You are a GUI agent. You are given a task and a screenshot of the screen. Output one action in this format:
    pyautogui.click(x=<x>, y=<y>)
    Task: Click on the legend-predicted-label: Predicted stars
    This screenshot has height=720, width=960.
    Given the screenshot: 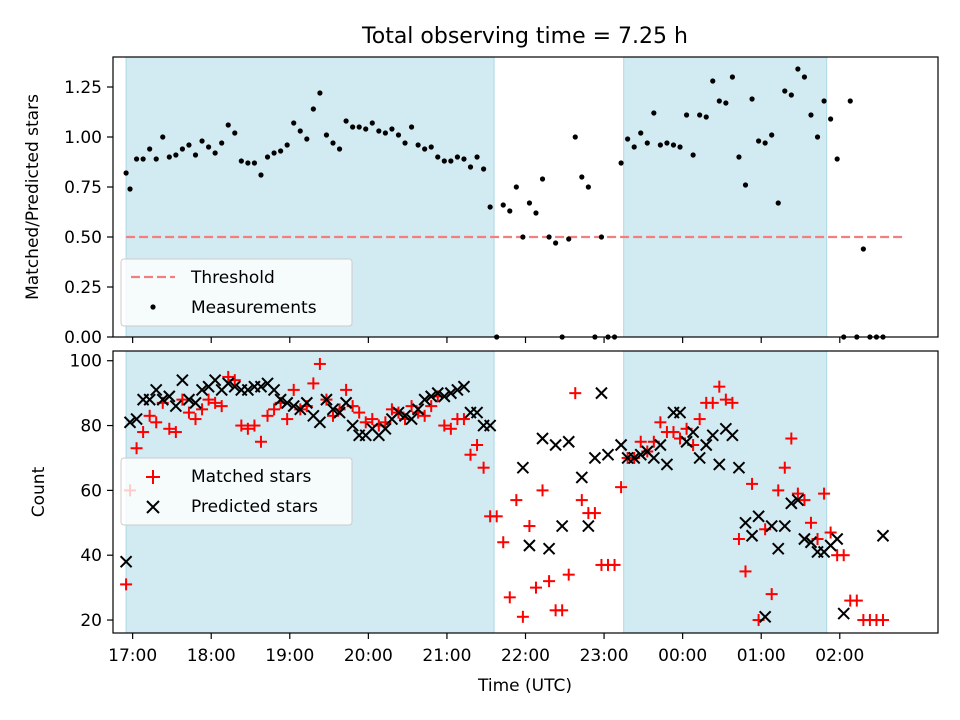 What is the action you would take?
    pyautogui.click(x=254, y=507)
    